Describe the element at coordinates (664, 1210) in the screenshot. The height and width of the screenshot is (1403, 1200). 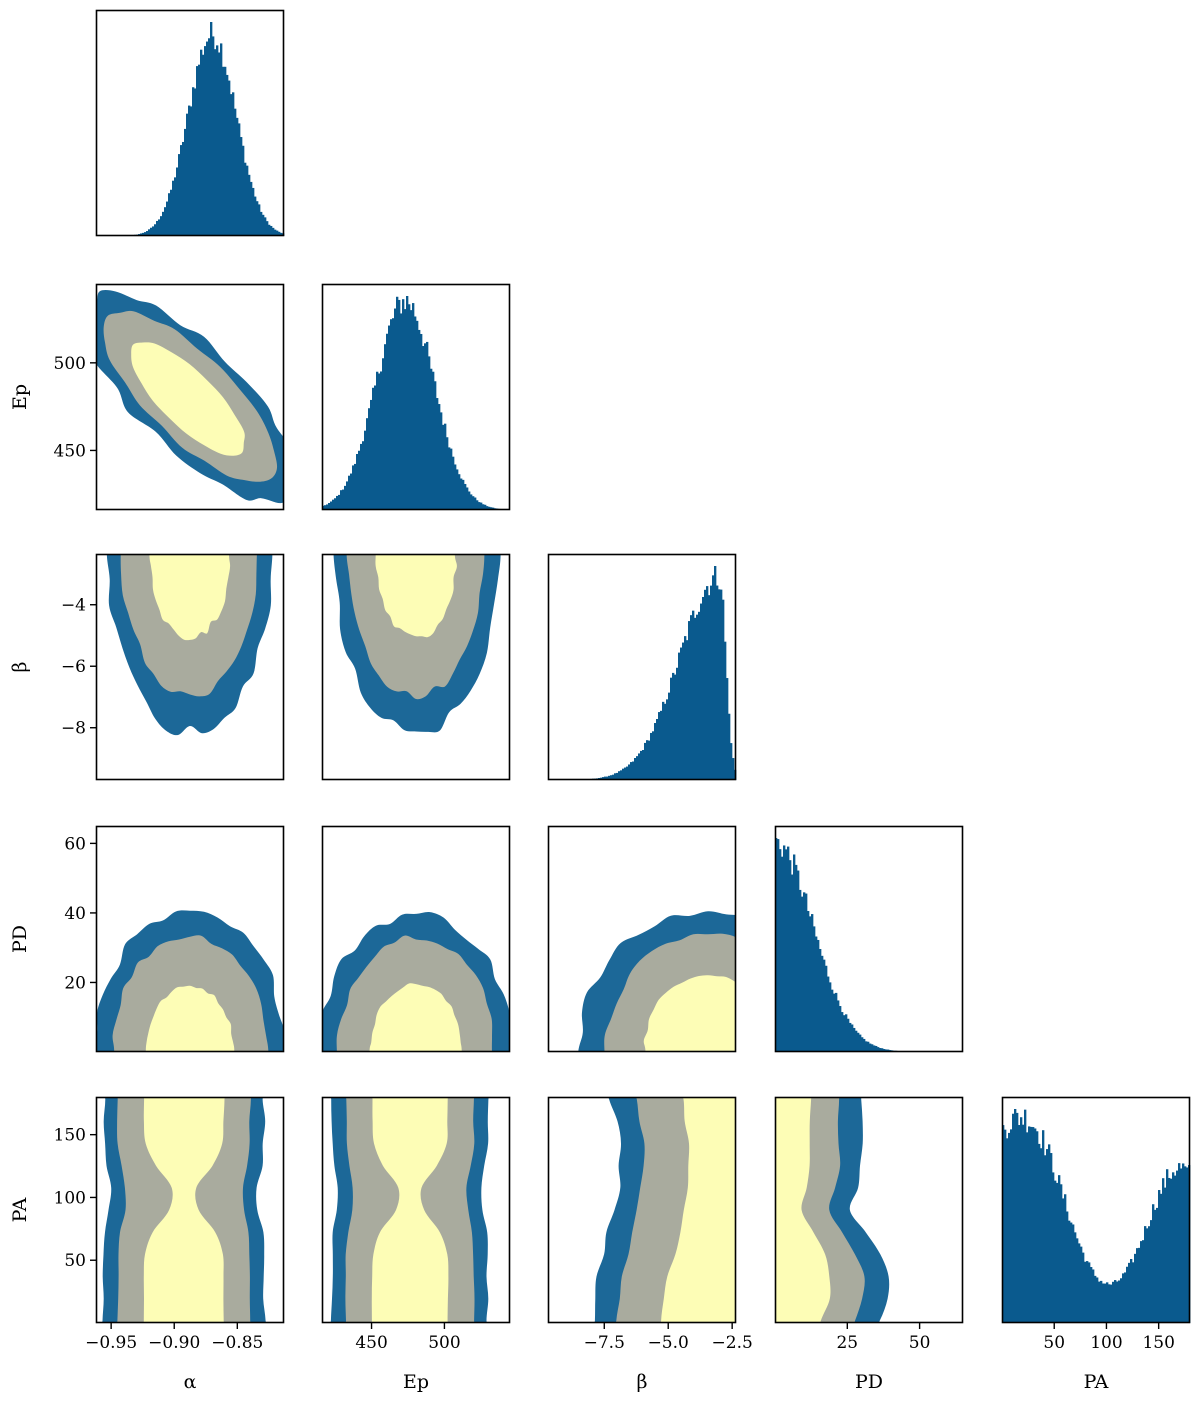
I see `contour-panel-beta-PA` at that location.